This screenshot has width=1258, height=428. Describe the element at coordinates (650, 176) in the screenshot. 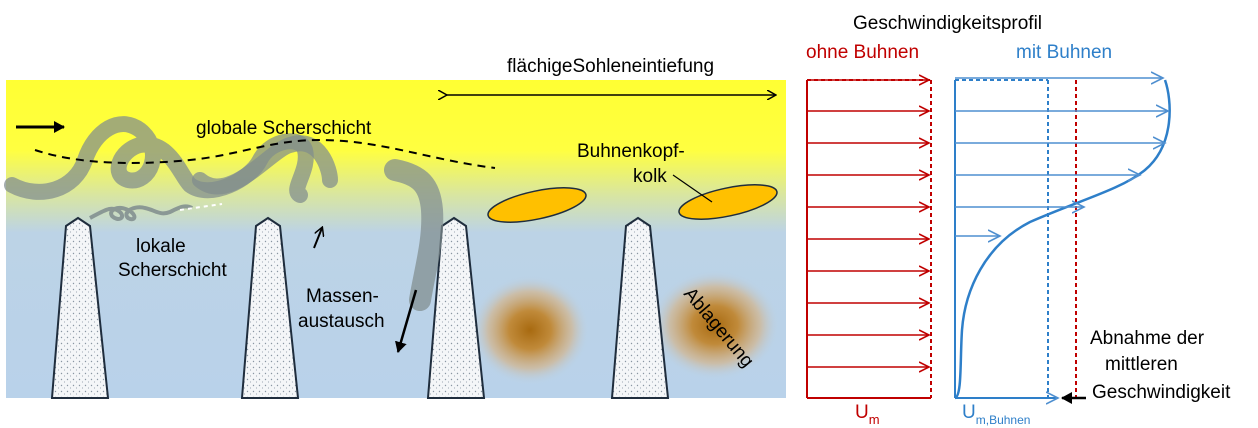

I see `scour-label-line2: kolk` at that location.